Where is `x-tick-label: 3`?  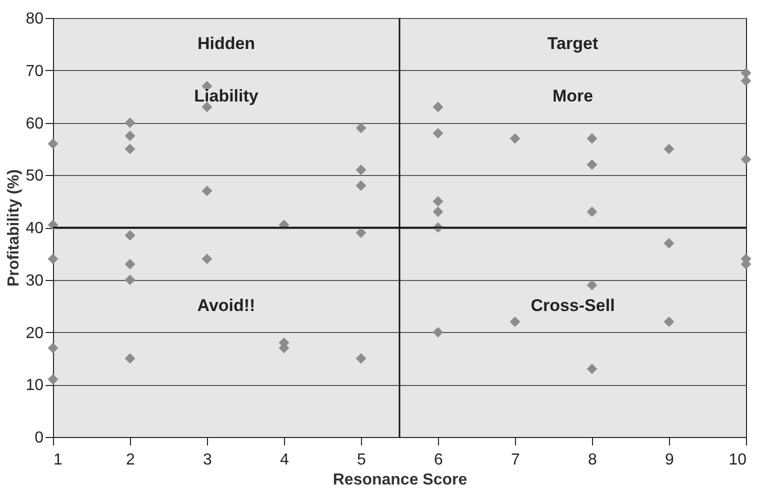
x-tick-label: 3 is located at coordinates (207, 460).